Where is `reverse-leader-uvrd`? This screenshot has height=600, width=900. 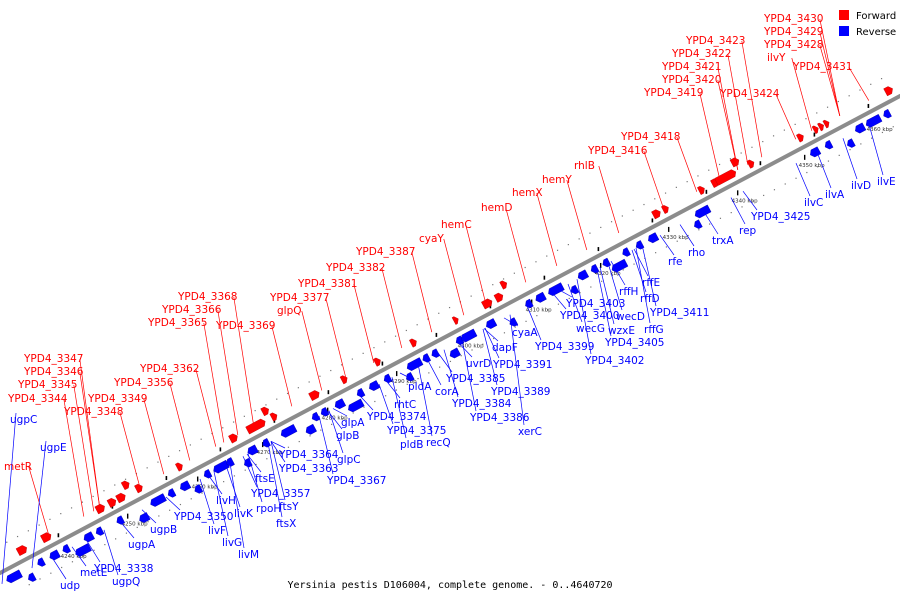 reverse-leader-uvrd is located at coordinates (465, 350).